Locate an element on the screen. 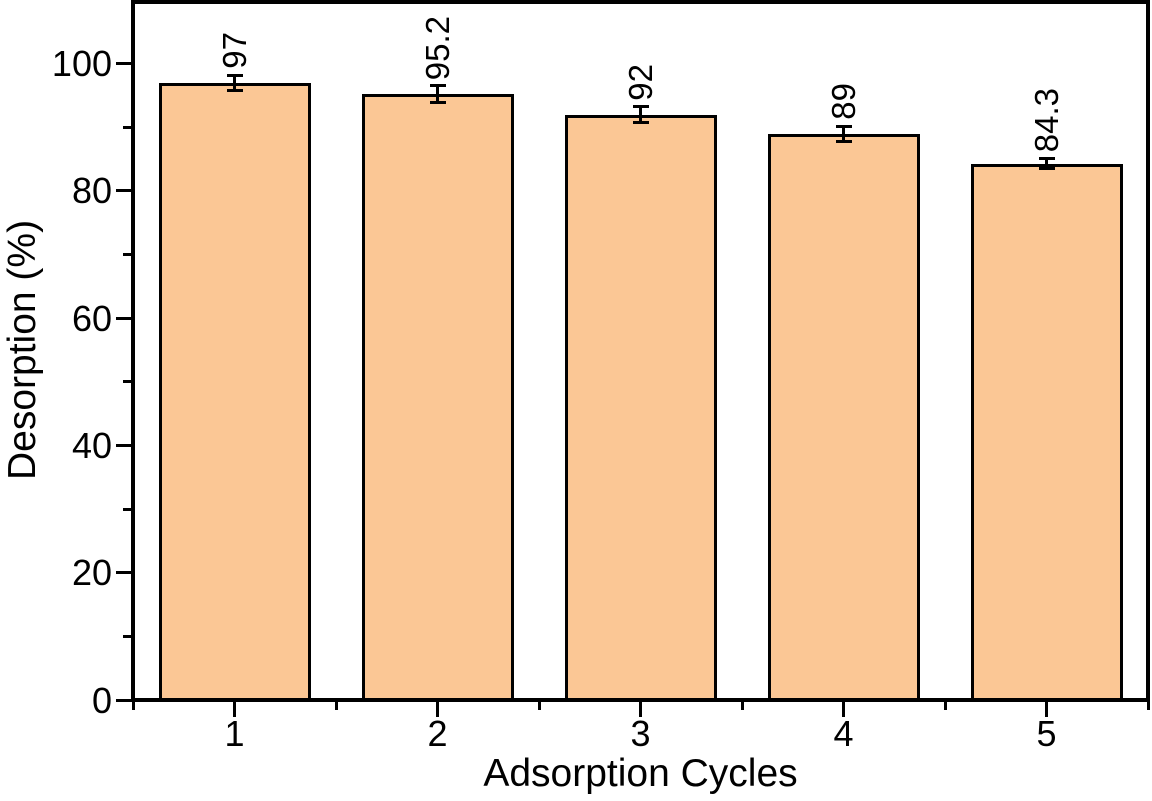  x-tick-label: 1 is located at coordinates (234, 733).